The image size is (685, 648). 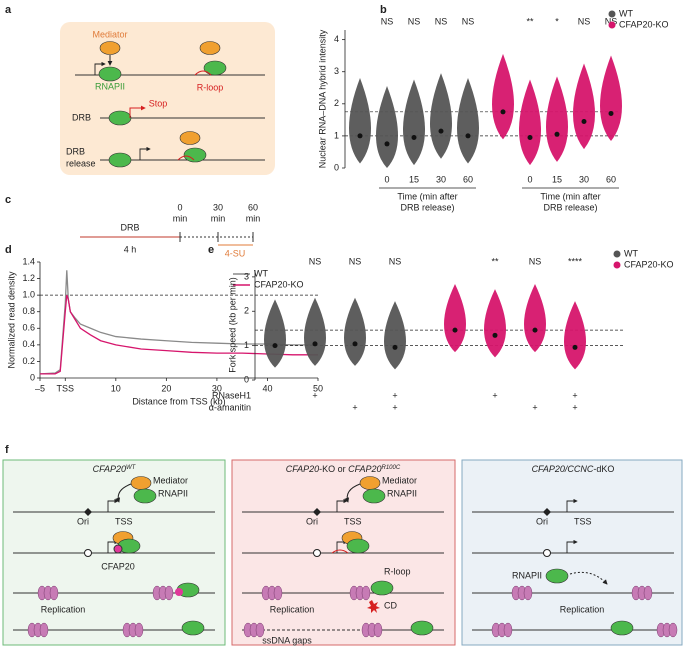 What do you see at coordinates (218, 207) in the screenshot?
I see `label: 30` at bounding box center [218, 207].